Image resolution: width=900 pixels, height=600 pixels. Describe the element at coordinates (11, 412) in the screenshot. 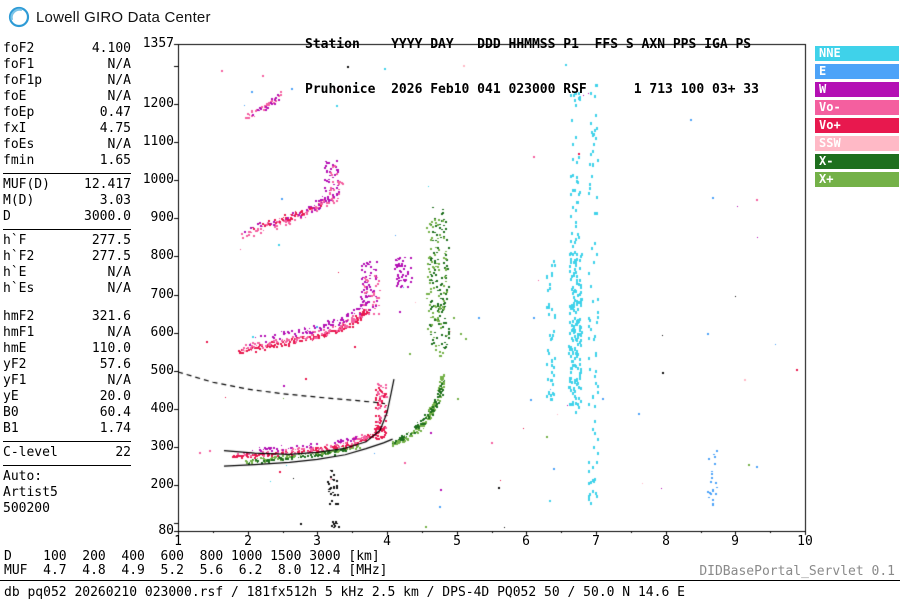

I see `param-label: B0` at that location.